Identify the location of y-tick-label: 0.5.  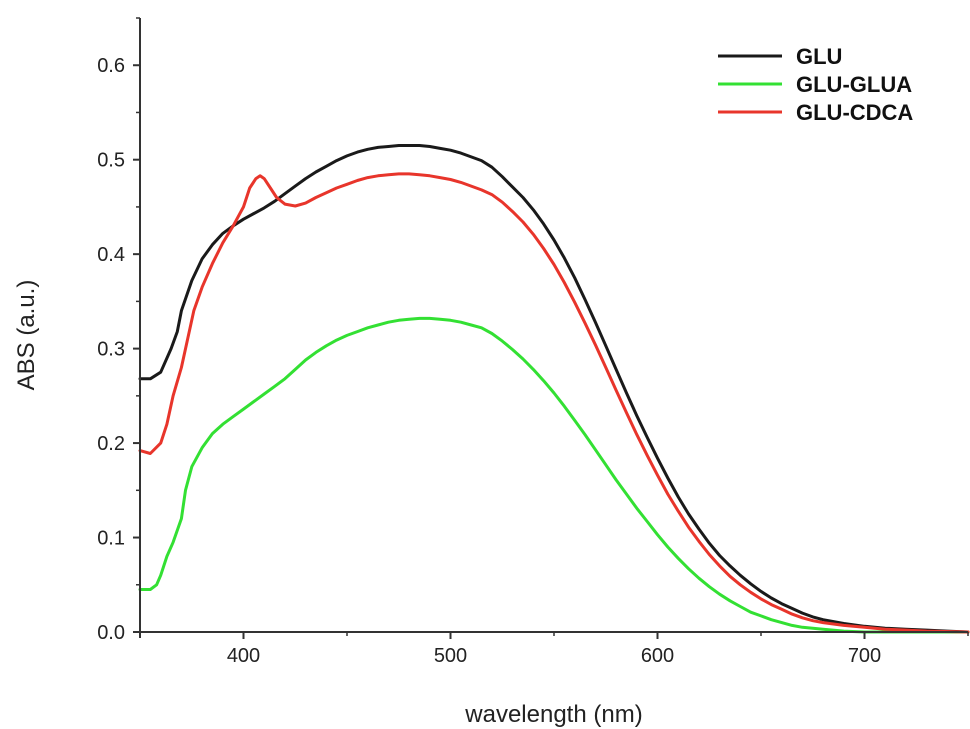
(111, 161).